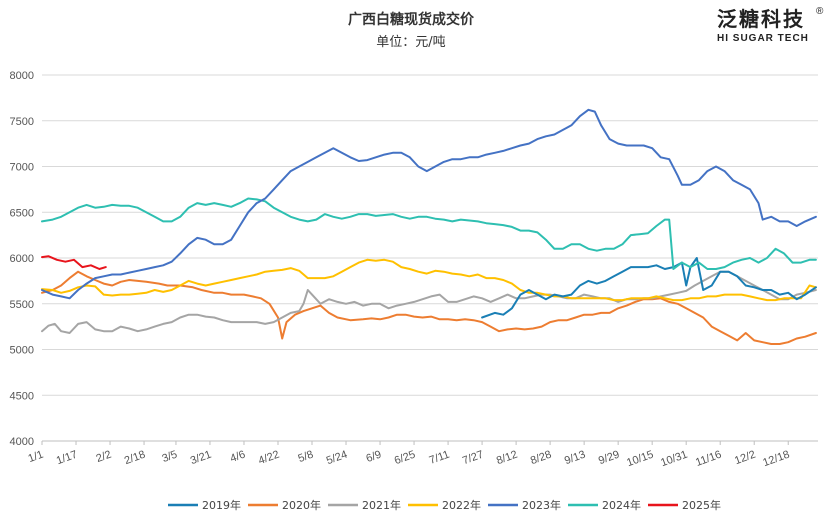  I want to click on x-tick-label: 12/2, so click(745, 458).